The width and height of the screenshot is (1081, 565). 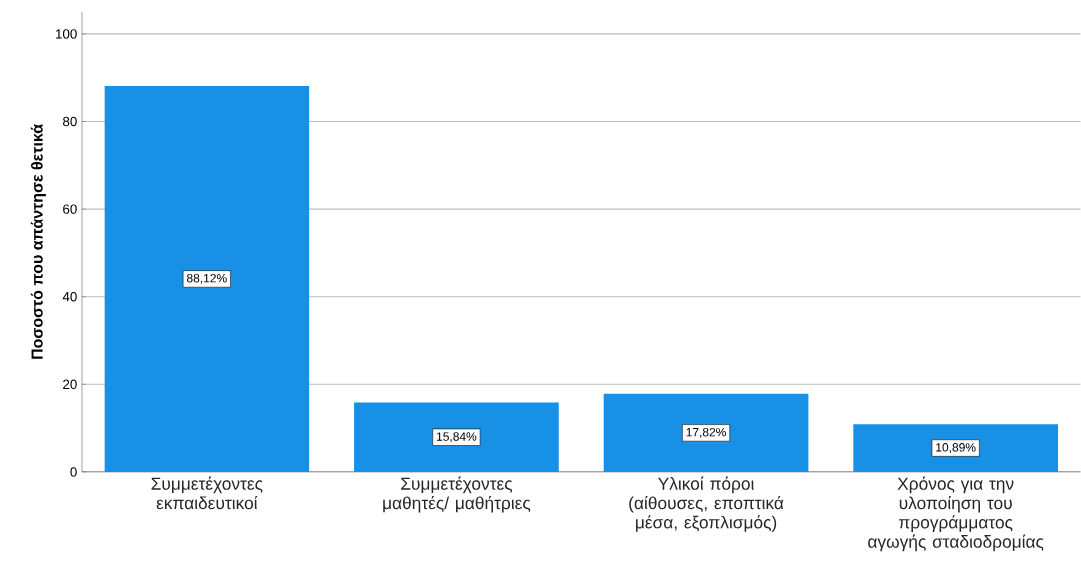 I want to click on y-tick-label: 40, so click(x=69, y=297).